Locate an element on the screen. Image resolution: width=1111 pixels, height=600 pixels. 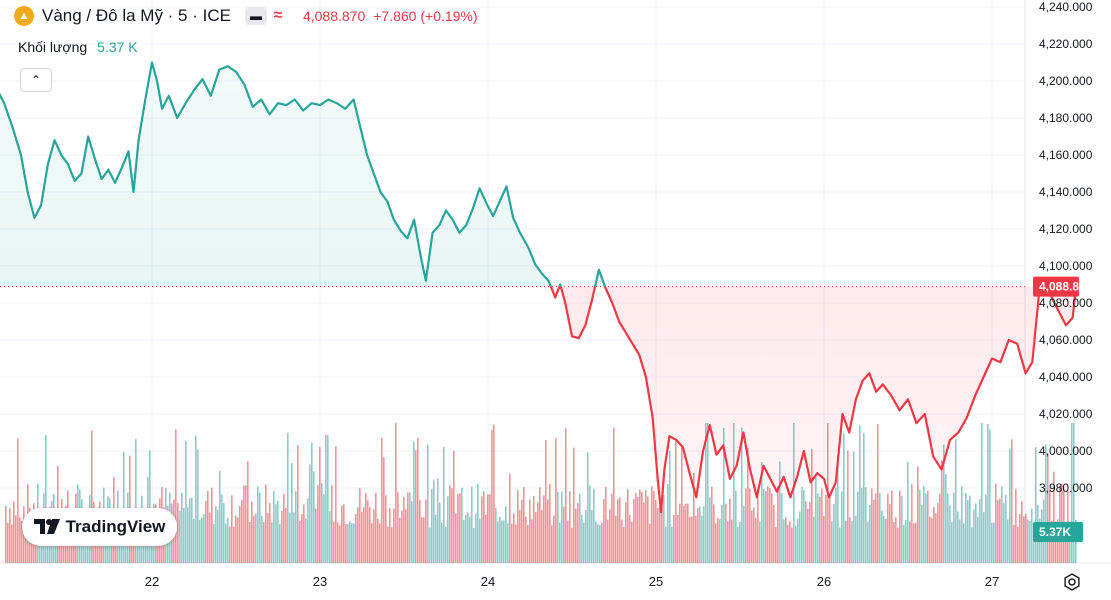
y-tick-label: 4,080.000 is located at coordinates (1066, 303).